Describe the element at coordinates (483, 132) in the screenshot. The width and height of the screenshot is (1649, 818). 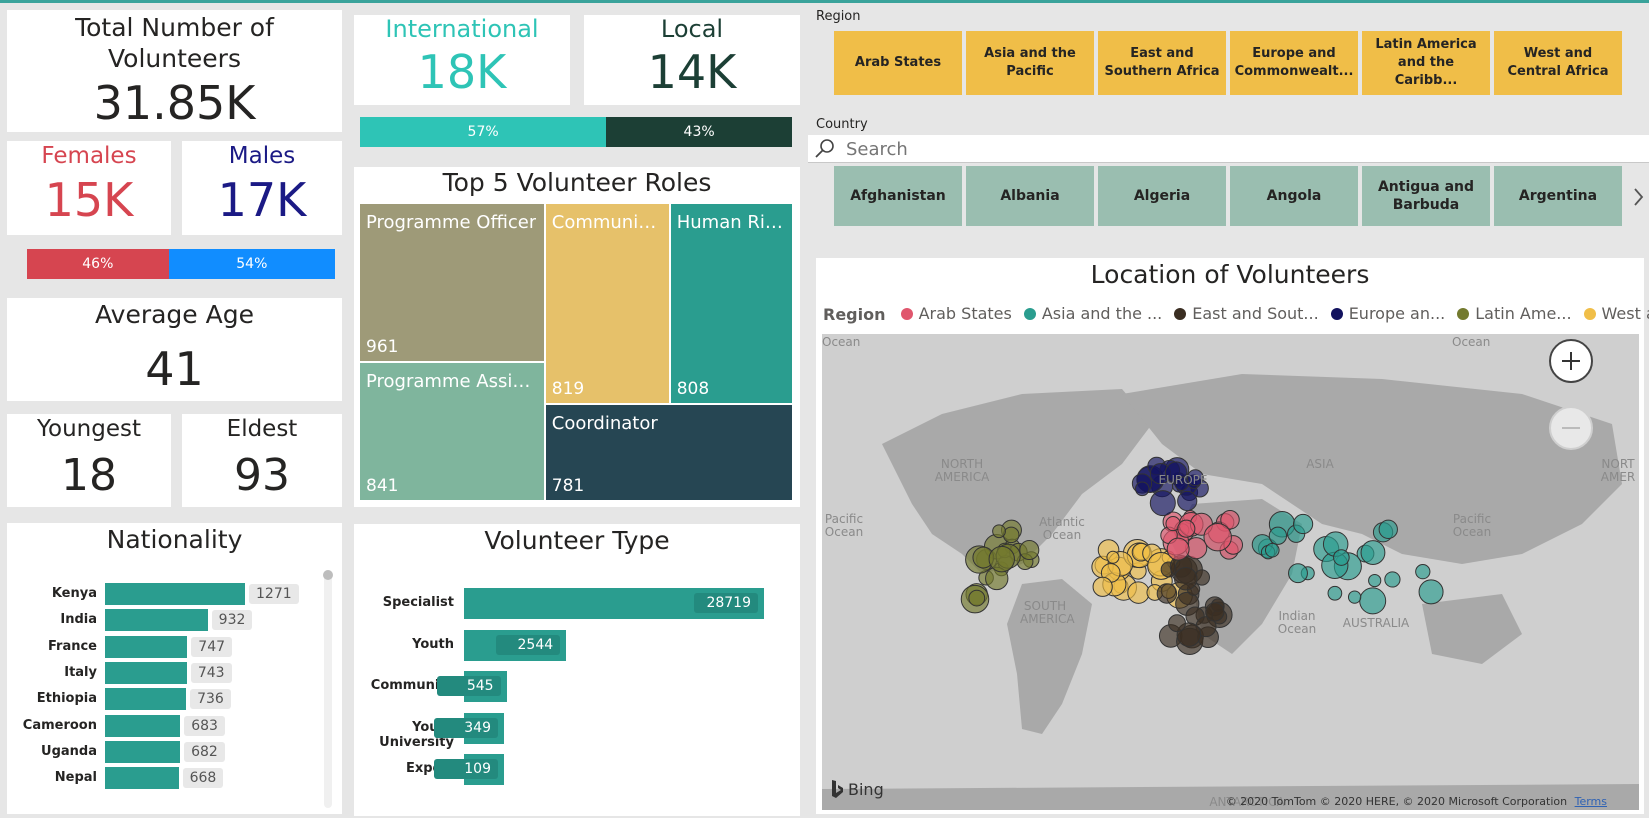
I see `international-share-segment: 57%` at that location.